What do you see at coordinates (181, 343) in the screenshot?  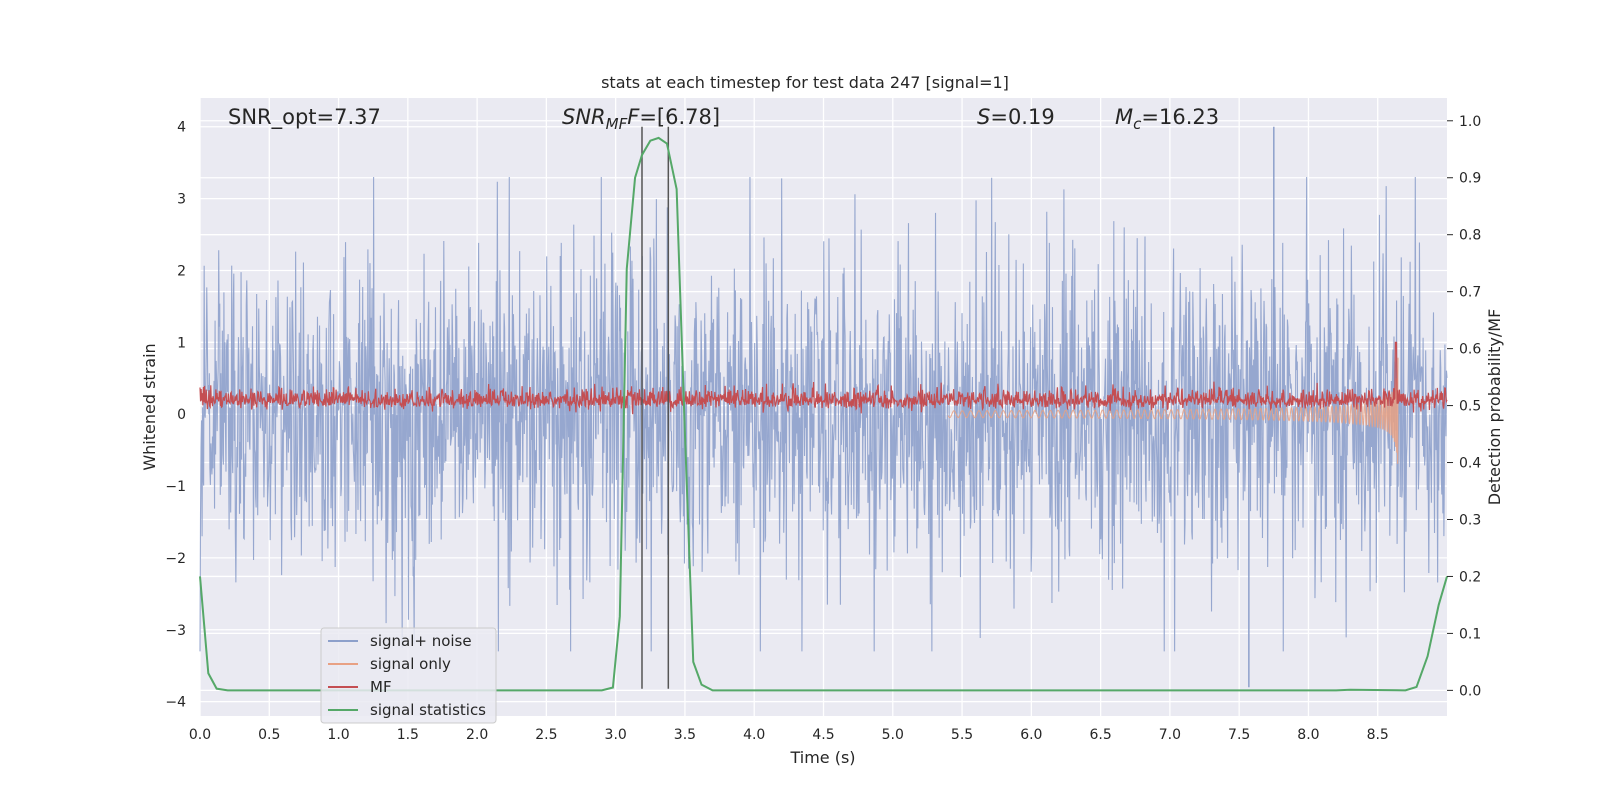 I see `y-tick-label: 1` at bounding box center [181, 343].